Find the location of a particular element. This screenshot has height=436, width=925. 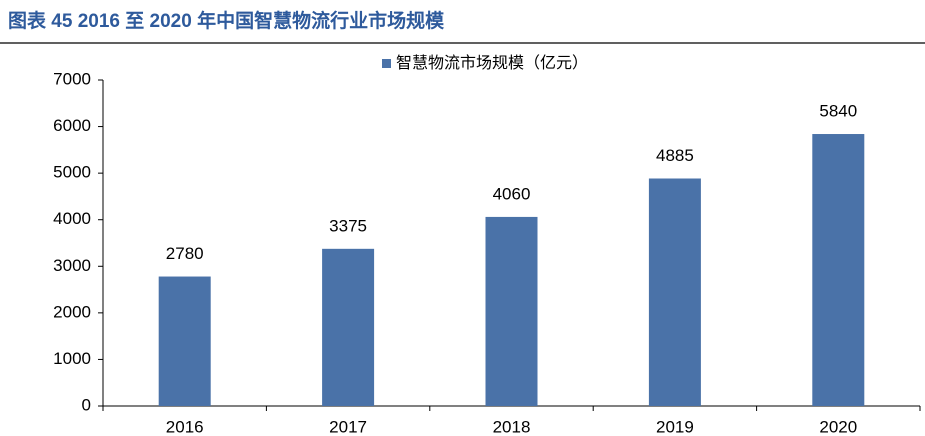

legend-swatch is located at coordinates (386, 63).